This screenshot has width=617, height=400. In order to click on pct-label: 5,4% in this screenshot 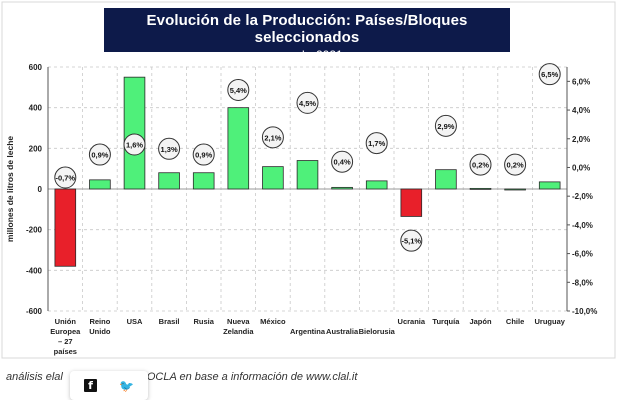, I will do `click(238, 90)`.